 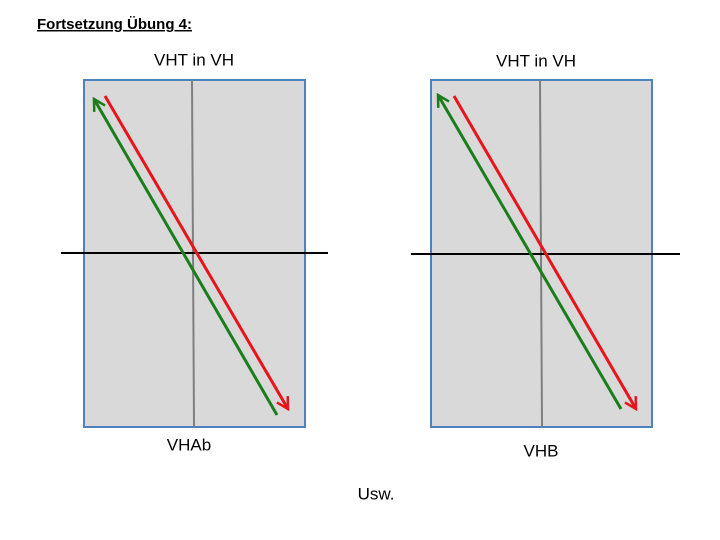 I want to click on footer-text: Usw., so click(x=376, y=493).